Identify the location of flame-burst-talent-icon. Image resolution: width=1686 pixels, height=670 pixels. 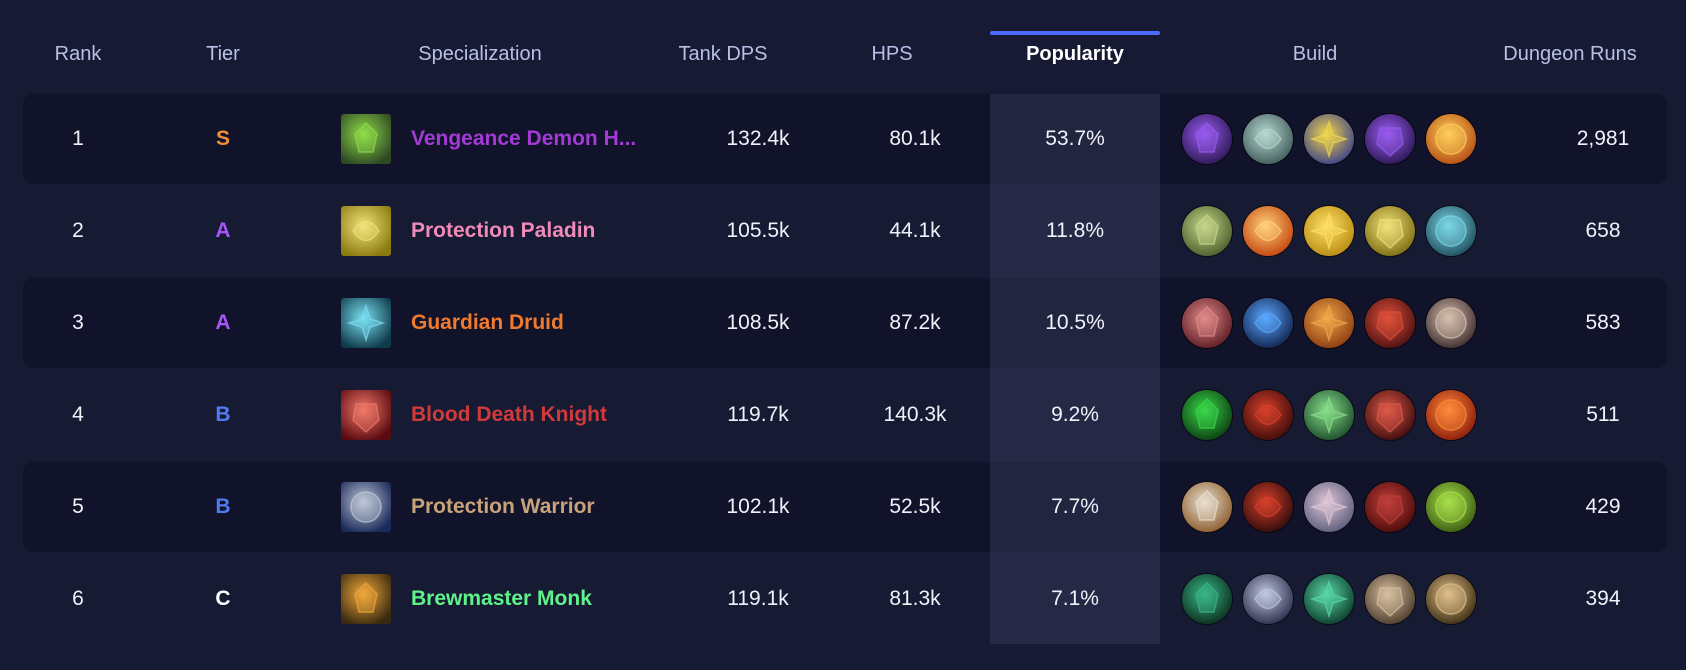
(1451, 139).